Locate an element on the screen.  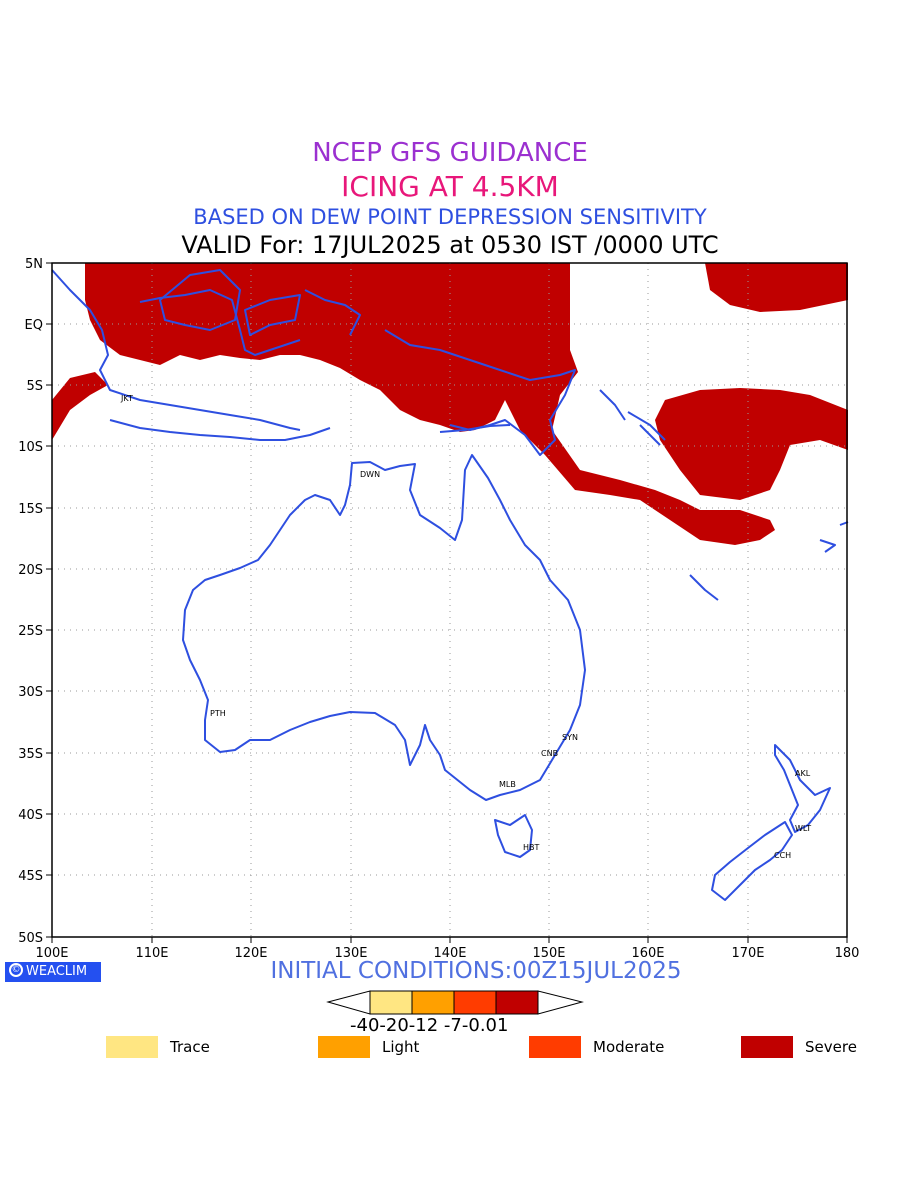
city-label: JKT is located at coordinates (126, 398).